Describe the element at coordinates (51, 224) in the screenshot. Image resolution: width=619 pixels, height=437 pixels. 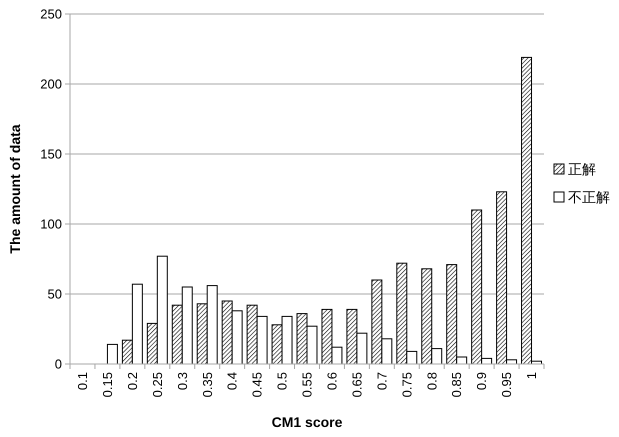
I see `y-tick-label: 100` at that location.